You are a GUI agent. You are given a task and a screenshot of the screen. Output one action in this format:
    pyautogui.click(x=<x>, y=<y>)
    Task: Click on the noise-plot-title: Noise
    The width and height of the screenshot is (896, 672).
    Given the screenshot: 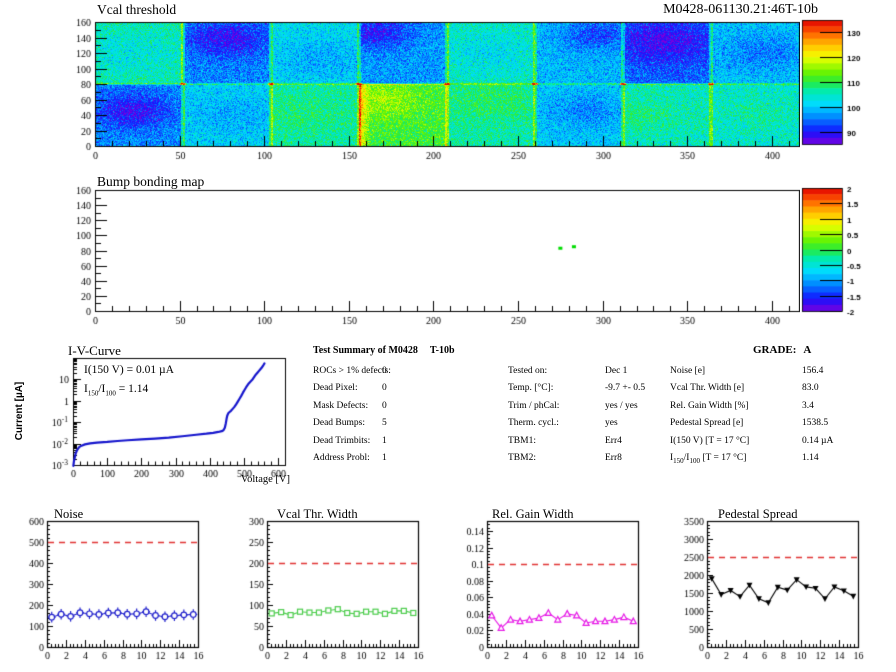 What is the action you would take?
    pyautogui.click(x=69, y=514)
    